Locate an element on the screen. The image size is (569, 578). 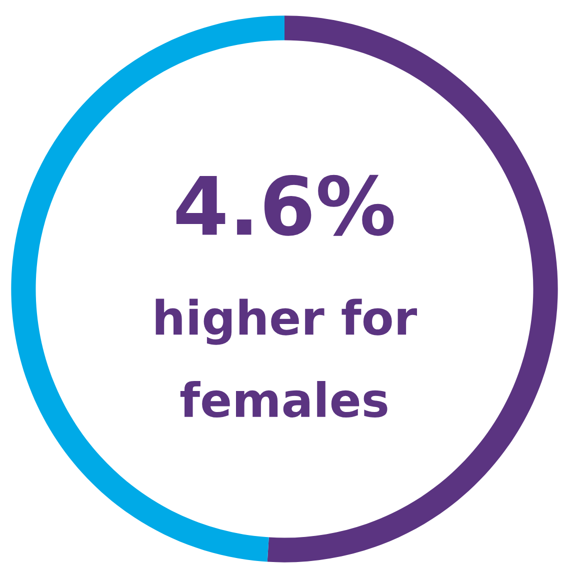
text: females is located at coordinates (284, 399).